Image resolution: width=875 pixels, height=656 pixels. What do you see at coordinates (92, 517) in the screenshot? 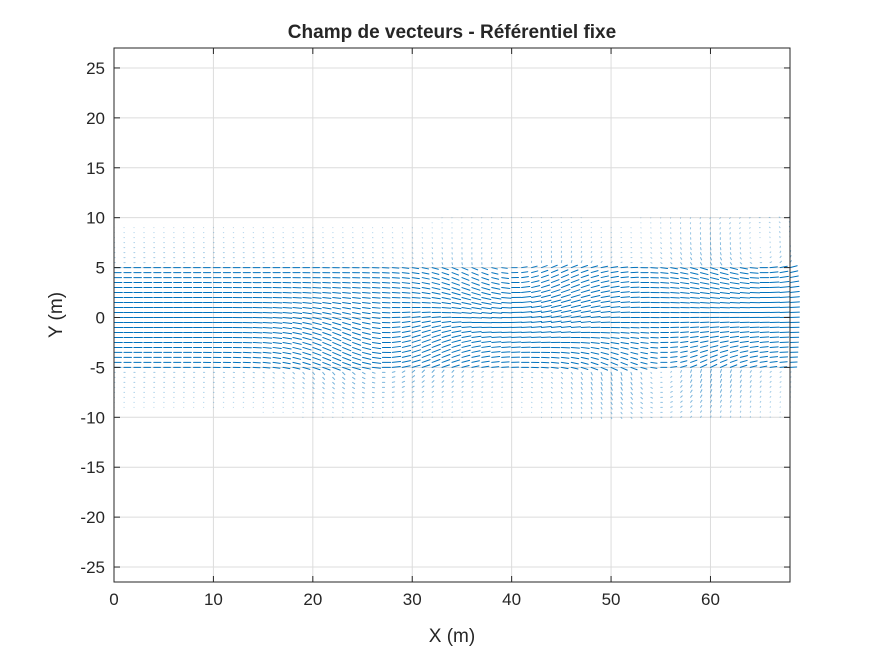
I see `y-tick-label: -20` at bounding box center [92, 517].